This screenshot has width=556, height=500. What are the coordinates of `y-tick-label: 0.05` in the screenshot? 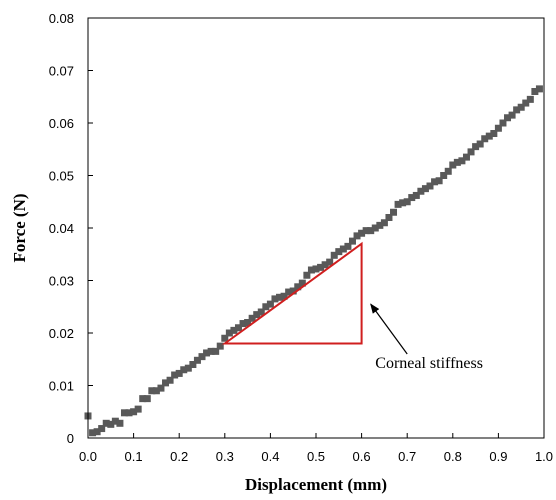 It's located at (61, 176).